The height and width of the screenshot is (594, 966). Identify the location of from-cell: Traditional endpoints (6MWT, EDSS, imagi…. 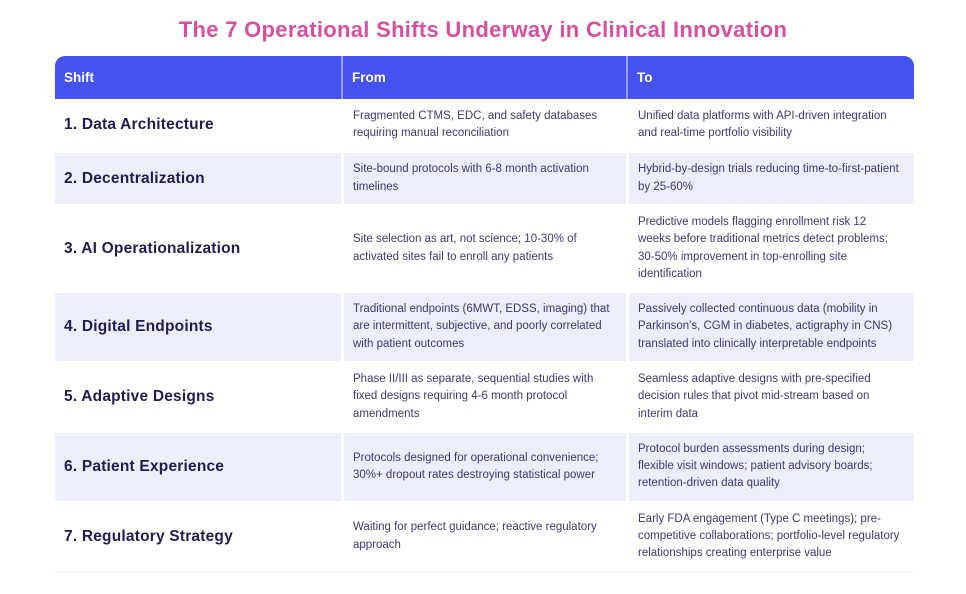
(483, 327).